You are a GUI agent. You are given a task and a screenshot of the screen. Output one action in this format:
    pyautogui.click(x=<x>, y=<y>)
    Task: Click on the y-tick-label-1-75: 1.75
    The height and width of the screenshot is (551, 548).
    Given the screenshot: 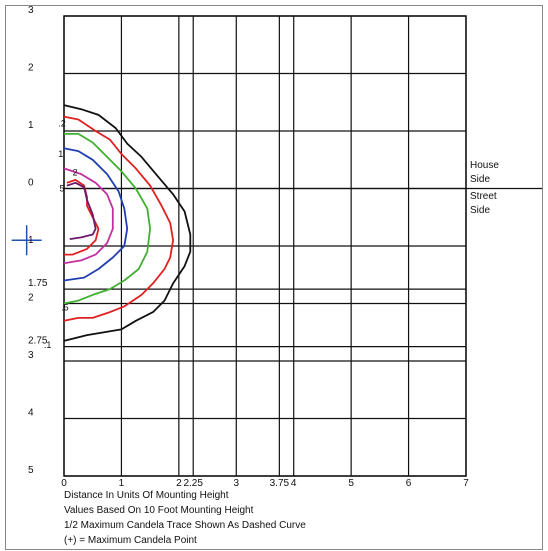 What is the action you would take?
    pyautogui.click(x=38, y=283)
    